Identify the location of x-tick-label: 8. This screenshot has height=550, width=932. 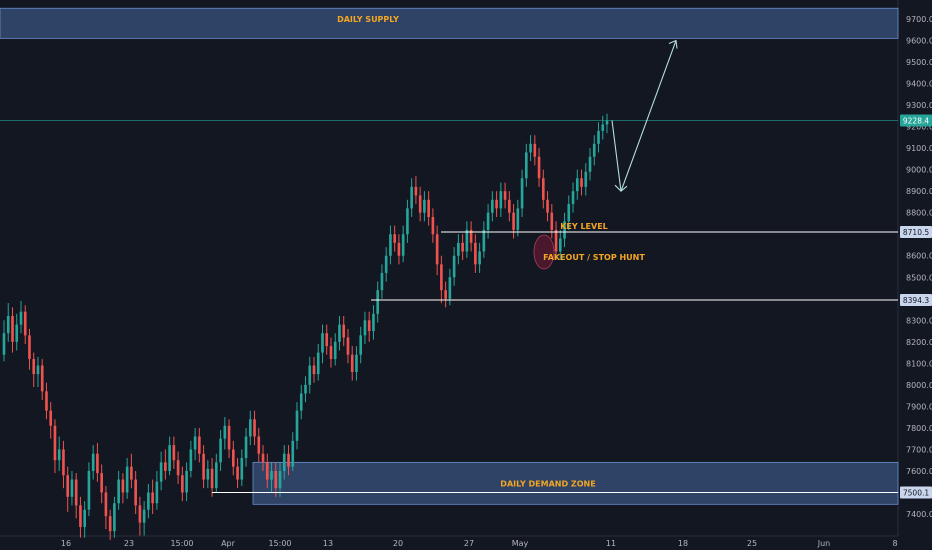
(894, 543).